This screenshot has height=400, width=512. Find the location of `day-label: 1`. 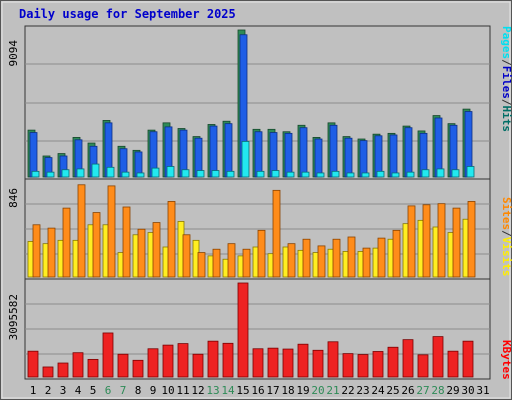

day-label: 1 is located at coordinates (33, 390).